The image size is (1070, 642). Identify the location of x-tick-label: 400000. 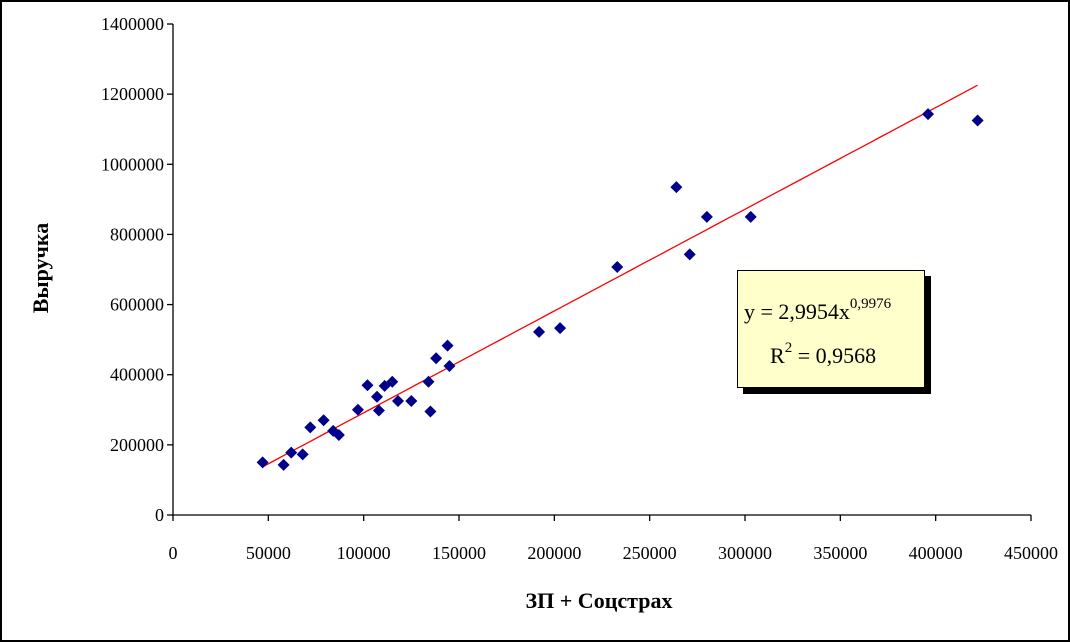
(936, 553).